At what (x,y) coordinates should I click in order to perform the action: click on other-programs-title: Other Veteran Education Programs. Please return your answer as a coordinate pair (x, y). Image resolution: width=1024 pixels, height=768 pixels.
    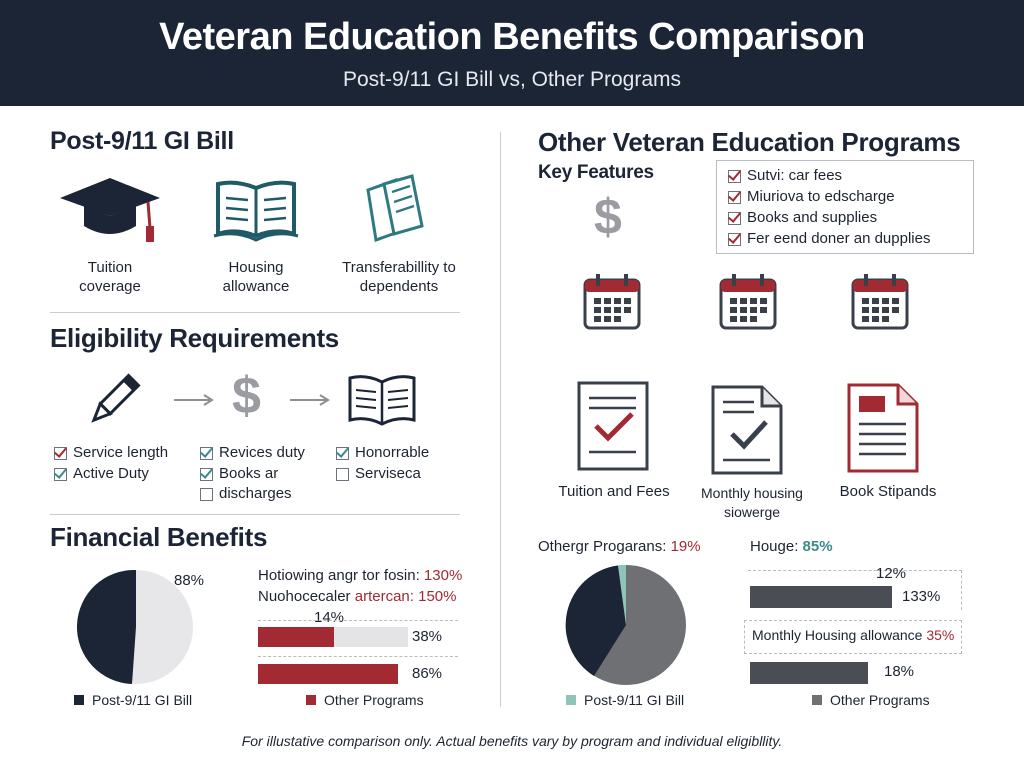
    Looking at the image, I should click on (749, 142).